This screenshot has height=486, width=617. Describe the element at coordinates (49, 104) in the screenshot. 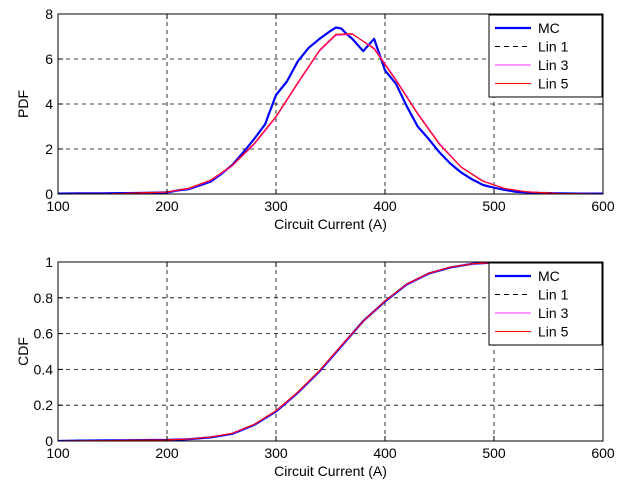

I see `y-tick-label: 4` at that location.